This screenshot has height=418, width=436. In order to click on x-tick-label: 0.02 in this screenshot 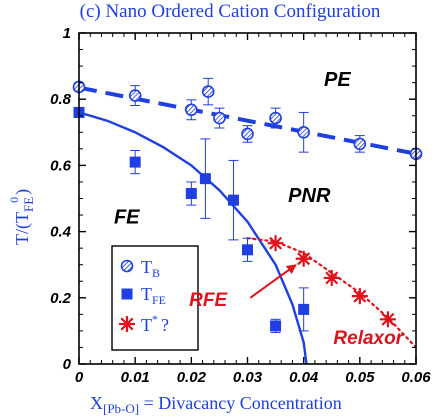, I will do `click(192, 377)`.